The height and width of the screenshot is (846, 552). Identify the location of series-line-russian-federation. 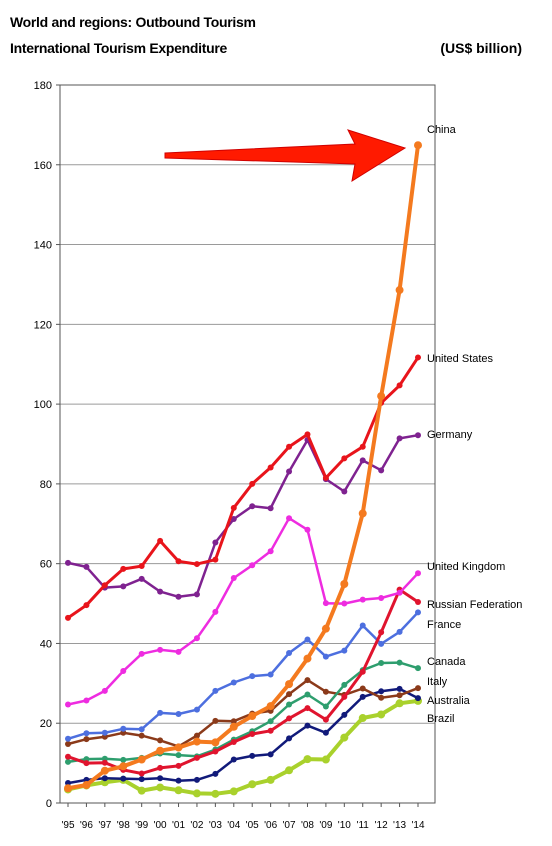
(243, 681).